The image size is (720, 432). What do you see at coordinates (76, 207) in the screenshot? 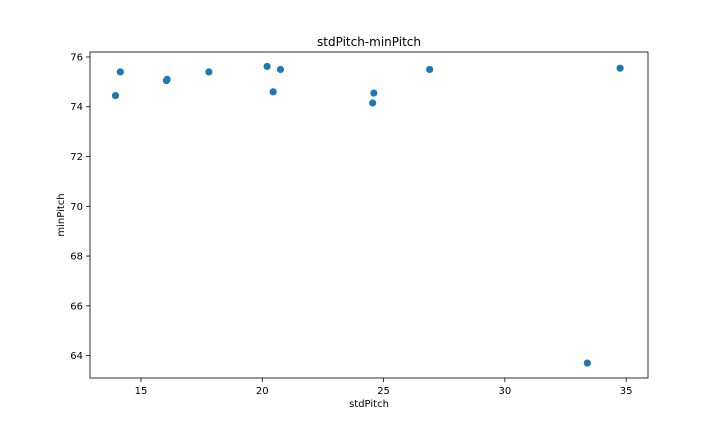
I see `y-tick-label: 70` at bounding box center [76, 207].